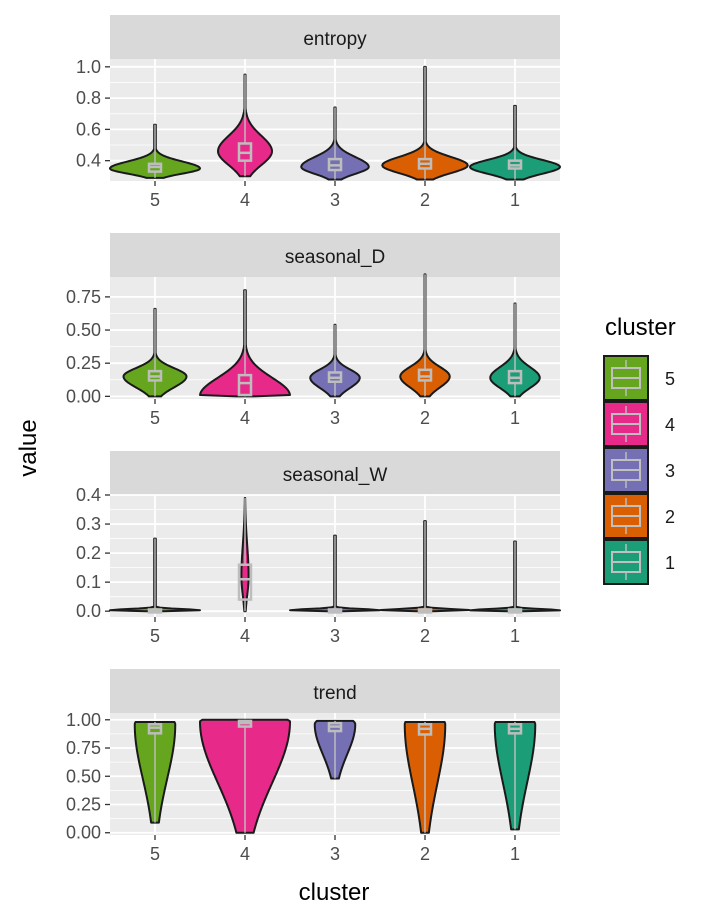 This screenshot has width=720, height=921. What do you see at coordinates (670, 379) in the screenshot?
I see `legend-label-cluster-5: 5` at bounding box center [670, 379].